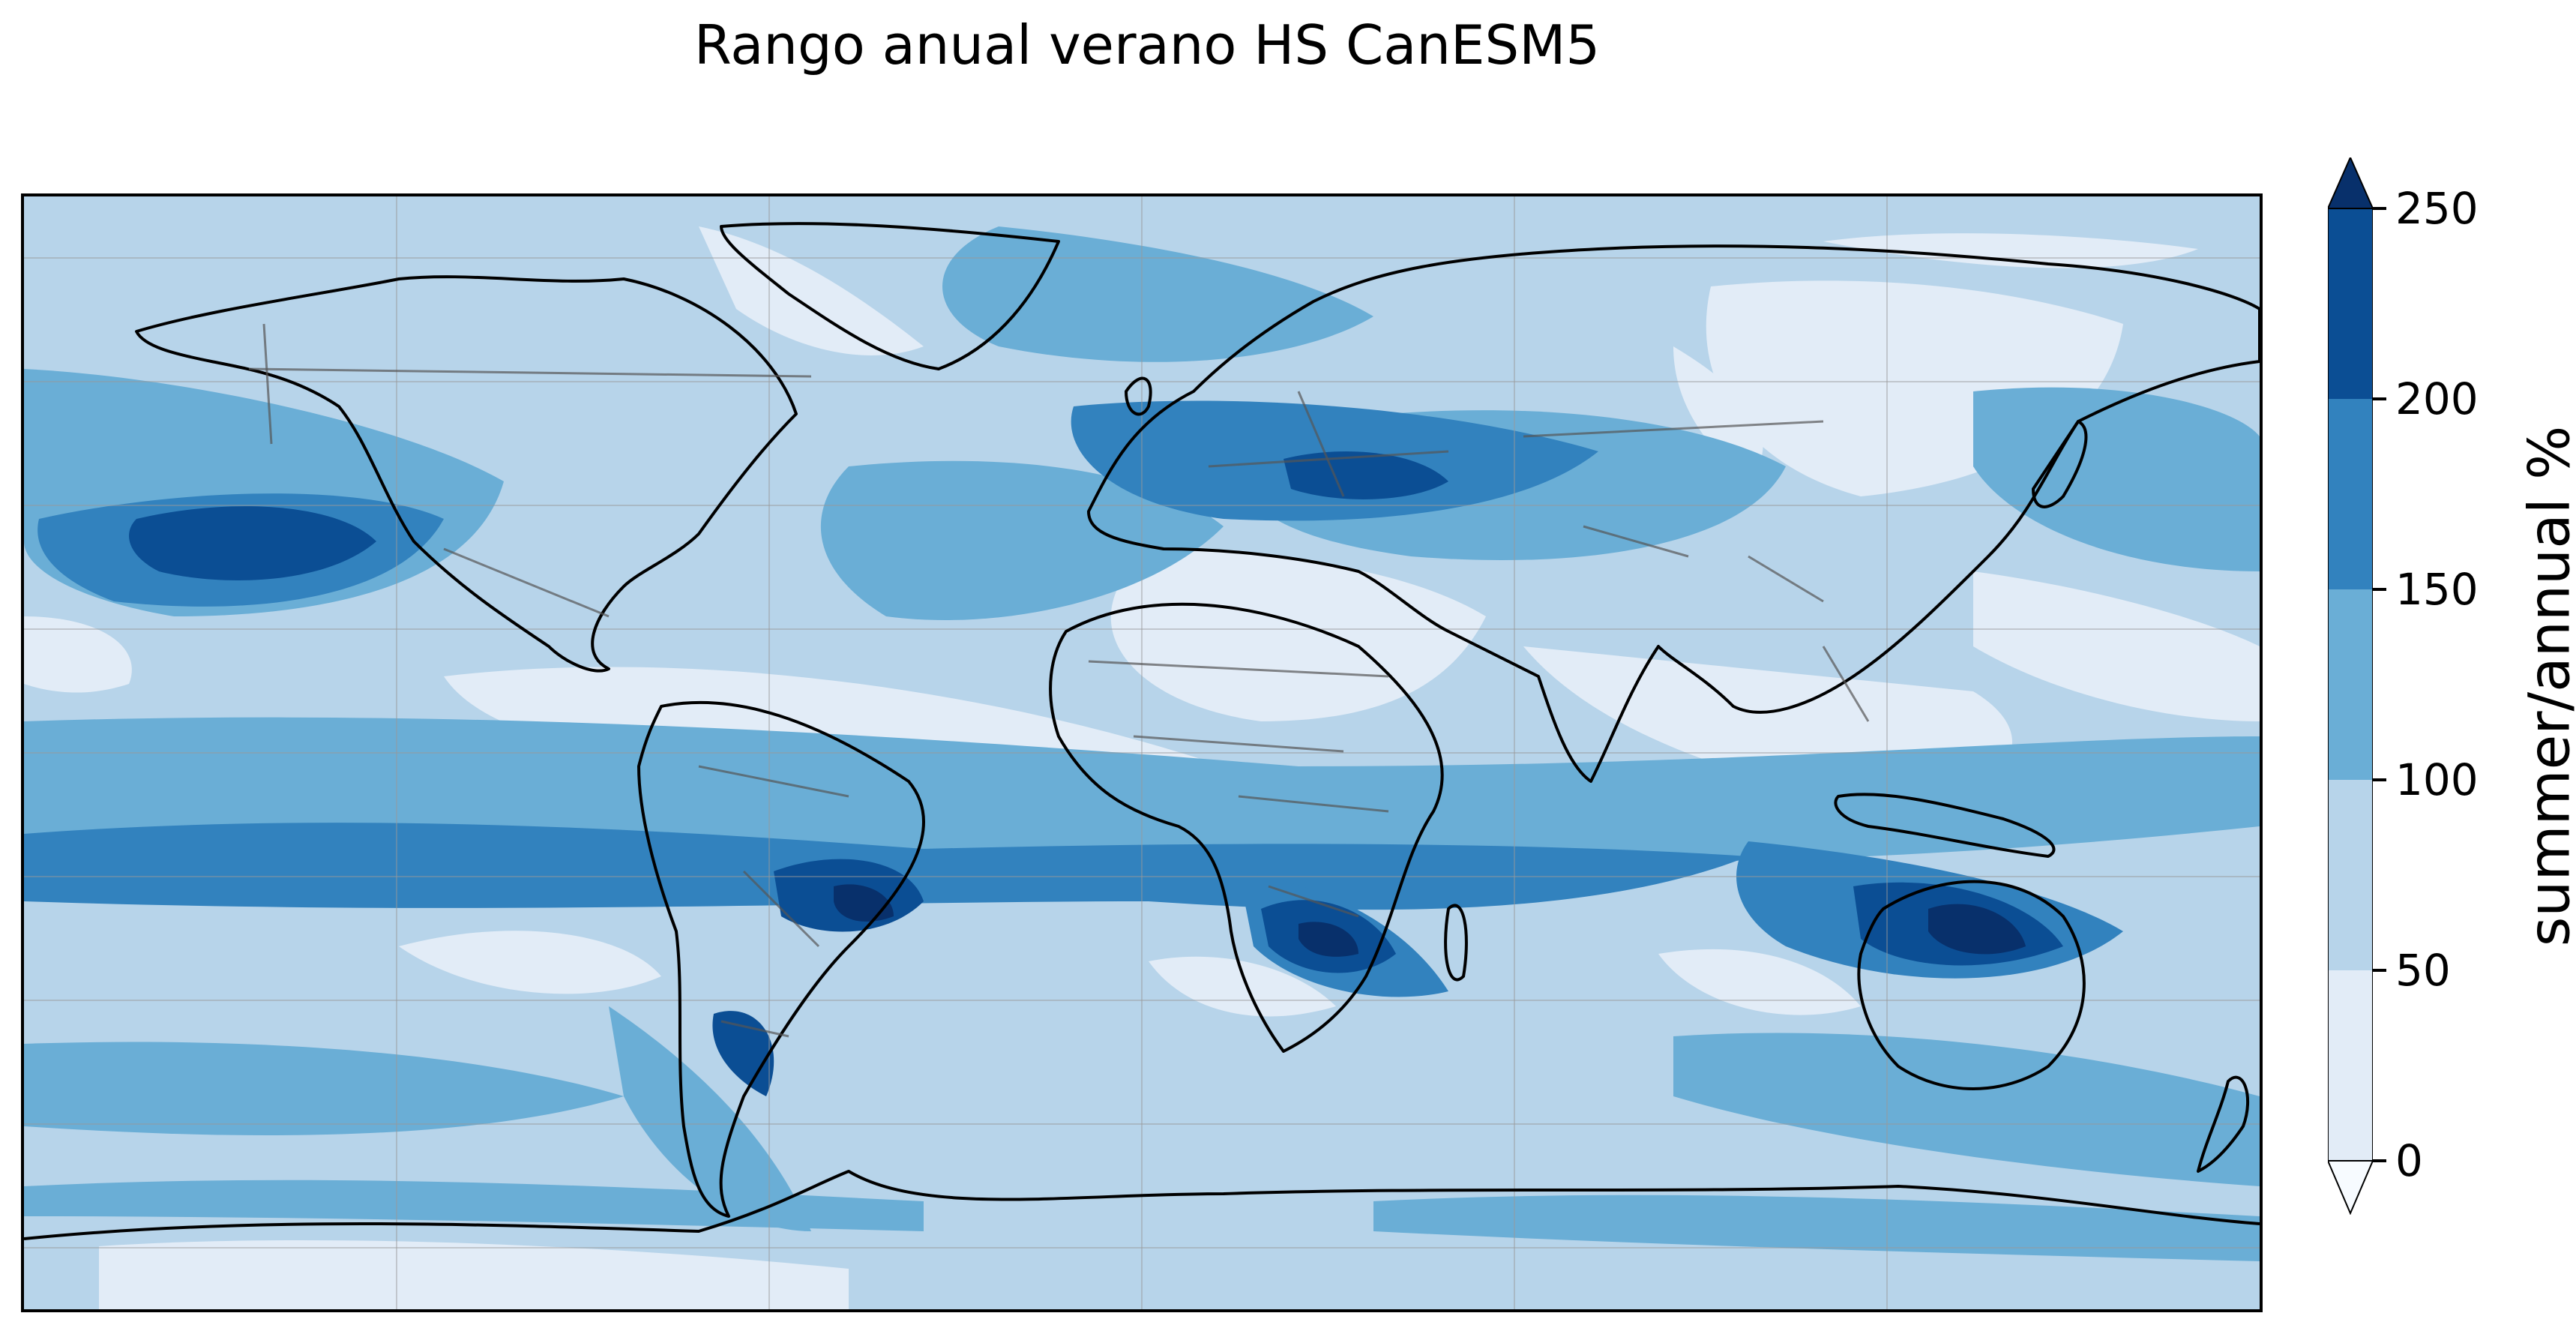 The width and height of the screenshot is (2576, 1331). What do you see at coordinates (781, 959) in the screenshot?
I see `coast-south-america` at bounding box center [781, 959].